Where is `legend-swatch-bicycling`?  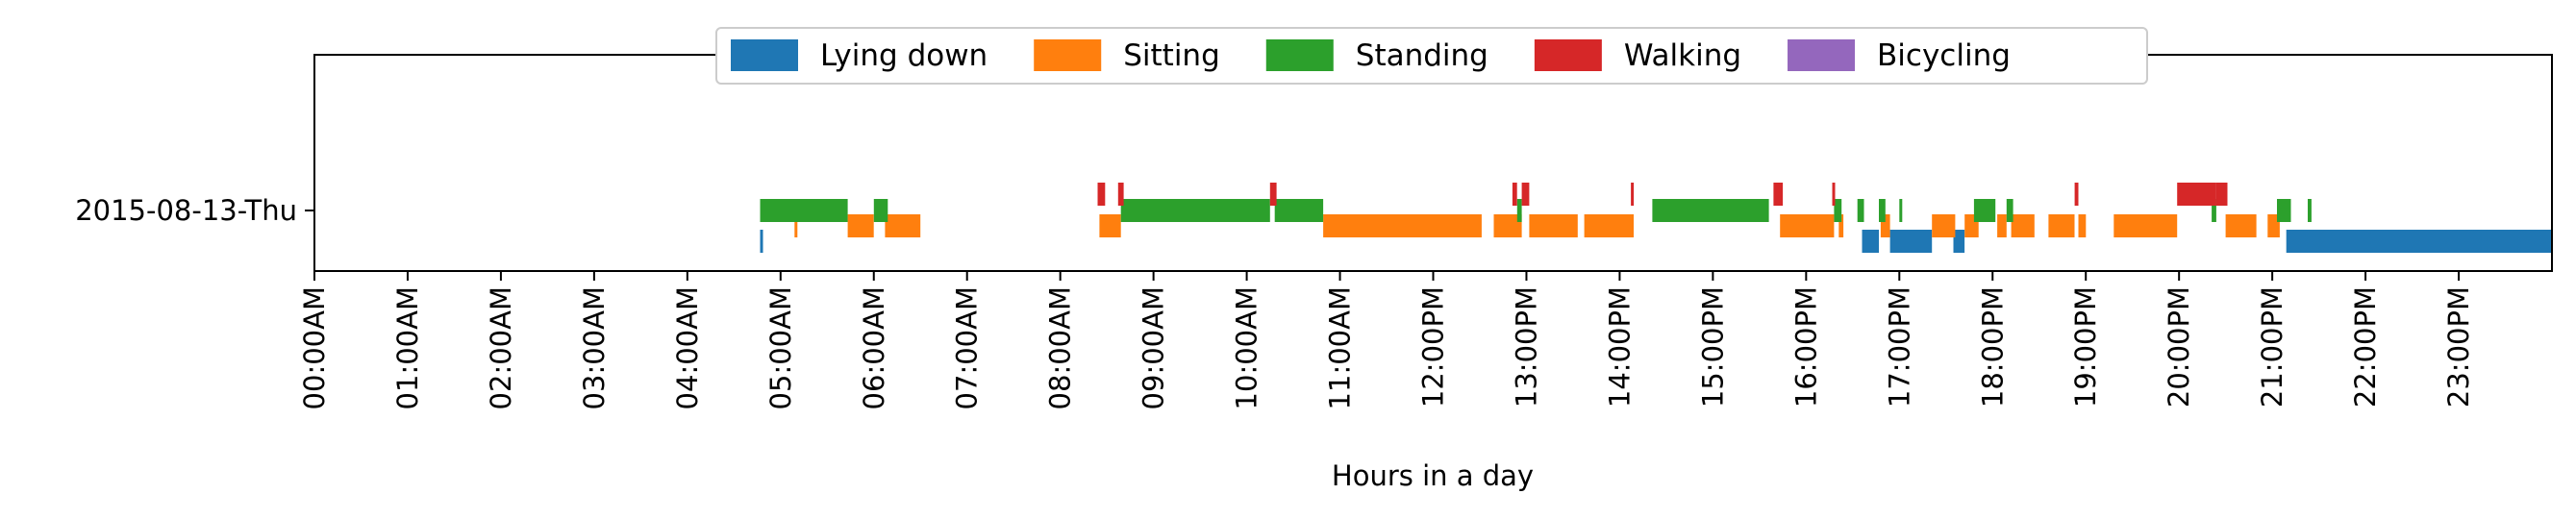 legend-swatch-bicycling is located at coordinates (1822, 55).